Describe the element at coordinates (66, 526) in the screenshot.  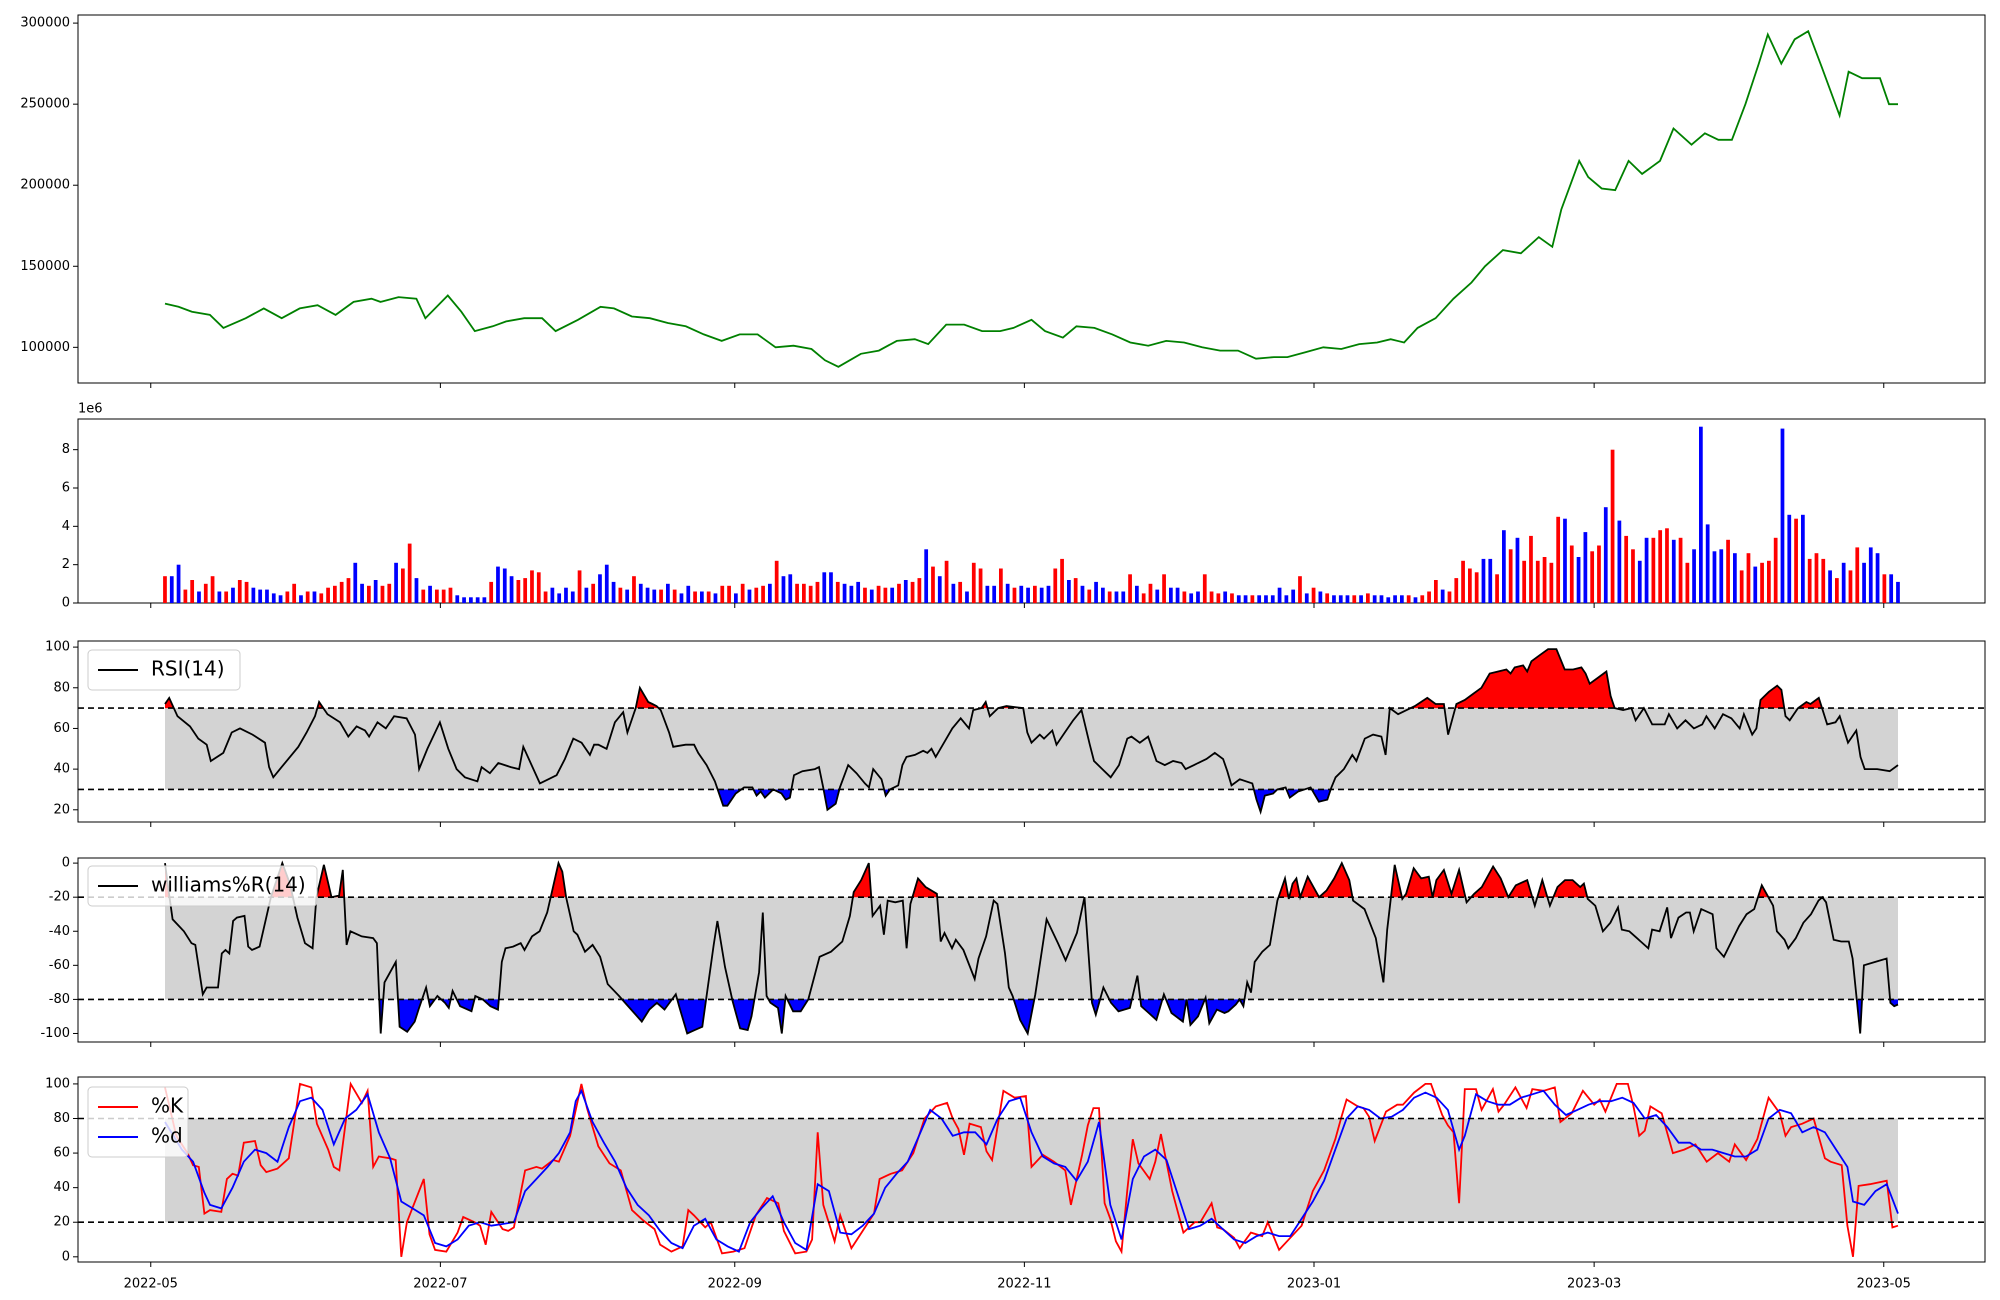
I see `volume-ytick-label: 4` at that location.